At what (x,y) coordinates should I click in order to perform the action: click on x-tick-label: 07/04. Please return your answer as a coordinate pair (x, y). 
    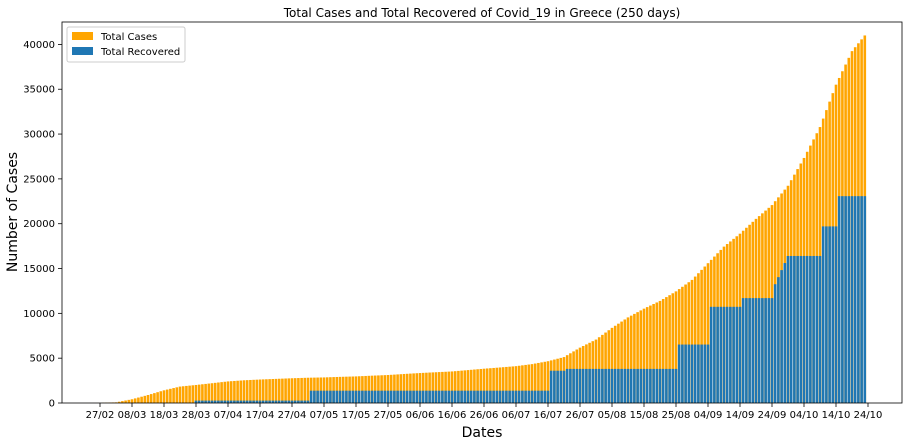
    Looking at the image, I should click on (228, 415).